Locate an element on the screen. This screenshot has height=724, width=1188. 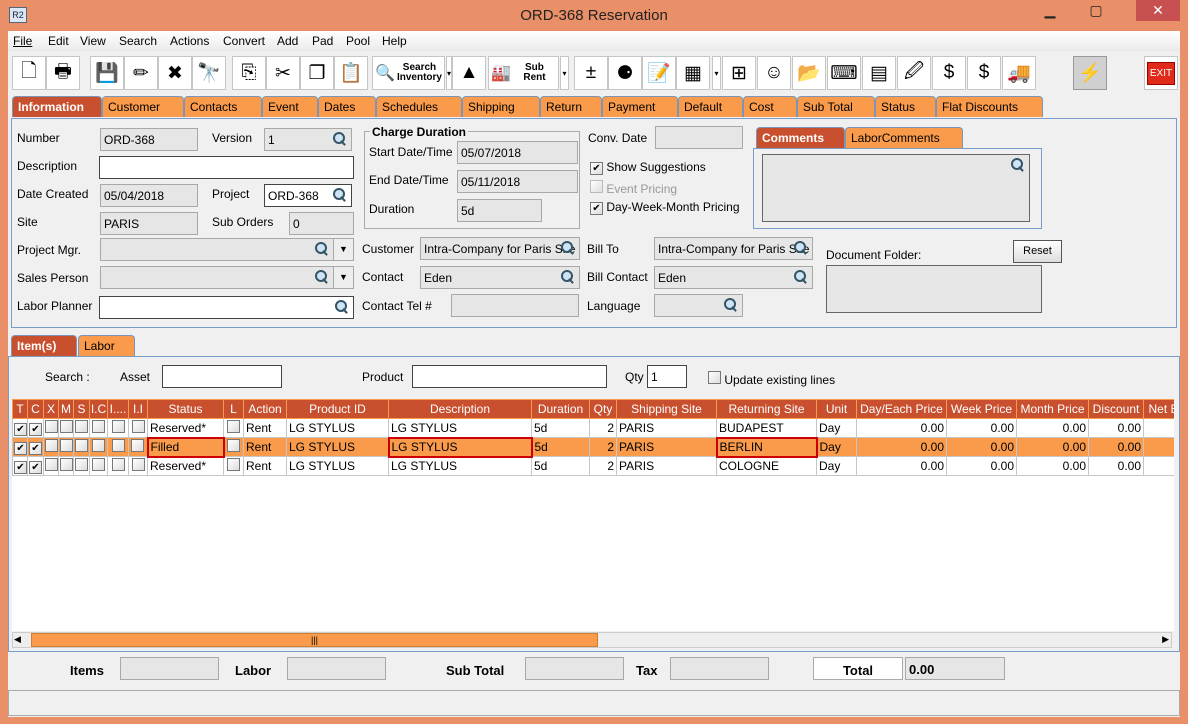
tab-contacts: Contacts is located at coordinates (223, 106).